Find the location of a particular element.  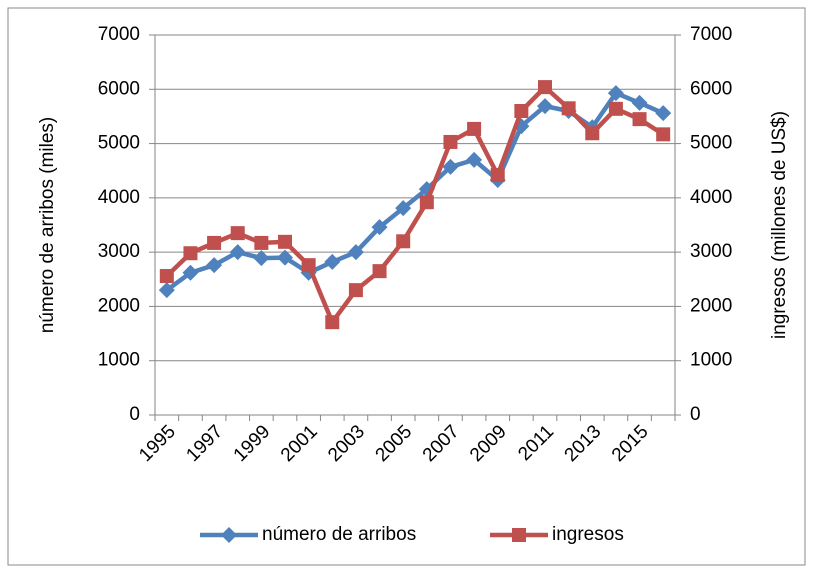

y2-tick-label: 5000 is located at coordinates (711, 143).